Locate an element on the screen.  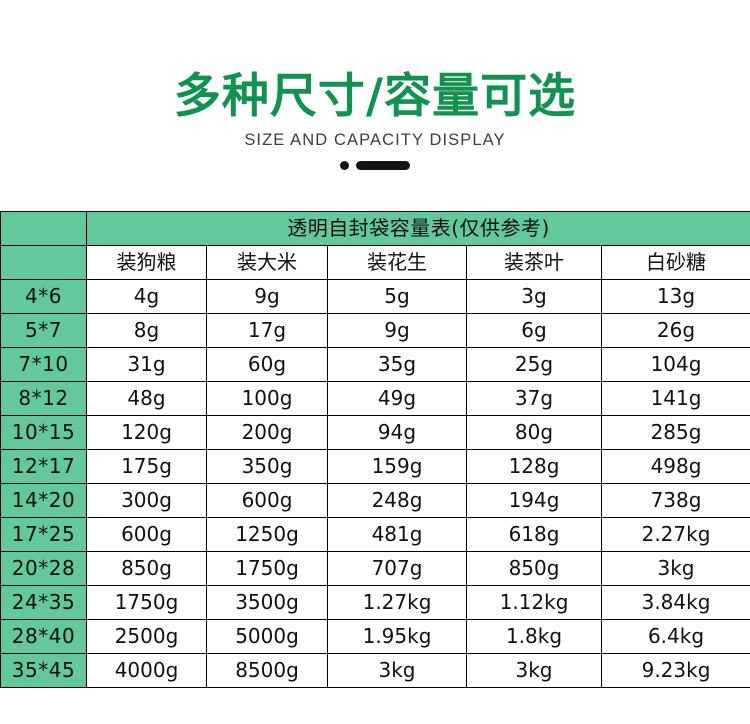
cell-r9-c4: 3.84kg is located at coordinates (675, 602).